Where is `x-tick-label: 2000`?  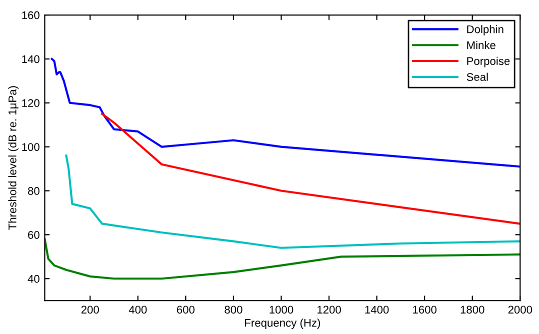 x-tick-label: 2000 is located at coordinates (520, 310).